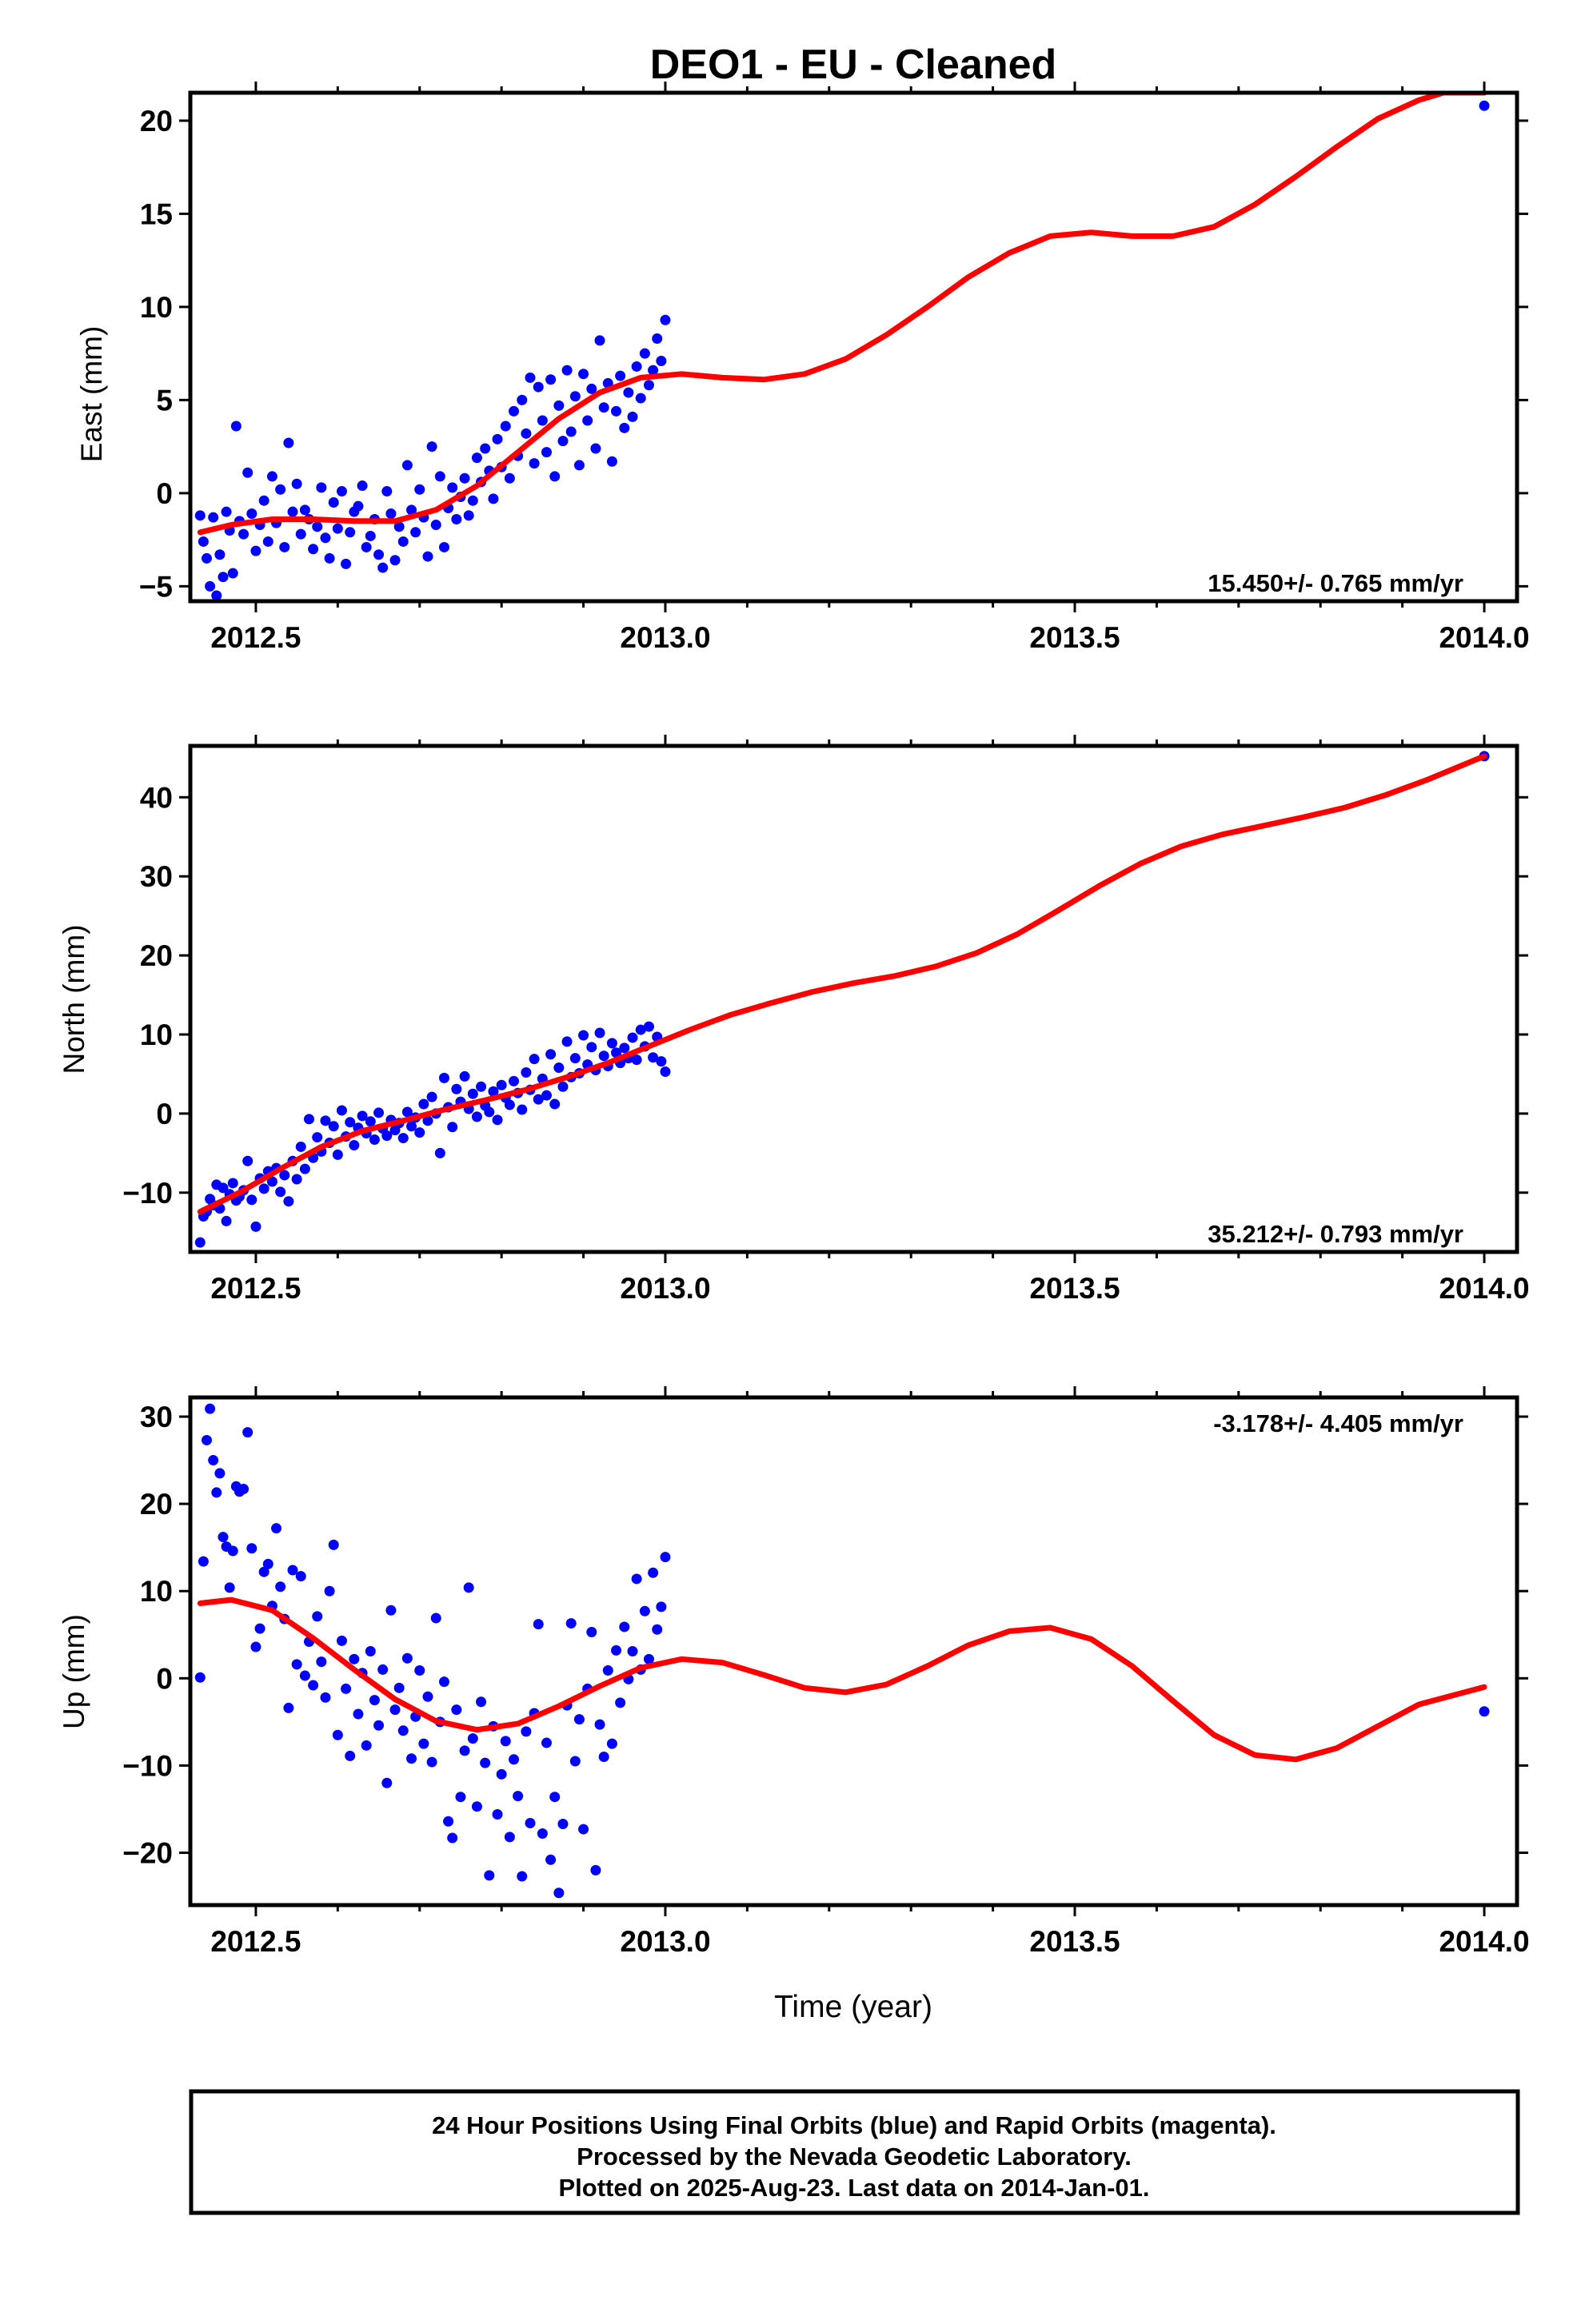 This screenshot has height=2324, width=1589. Describe the element at coordinates (853, 65) in the screenshot. I see `figure-title: DEO1 - EU - Cleaned` at that location.